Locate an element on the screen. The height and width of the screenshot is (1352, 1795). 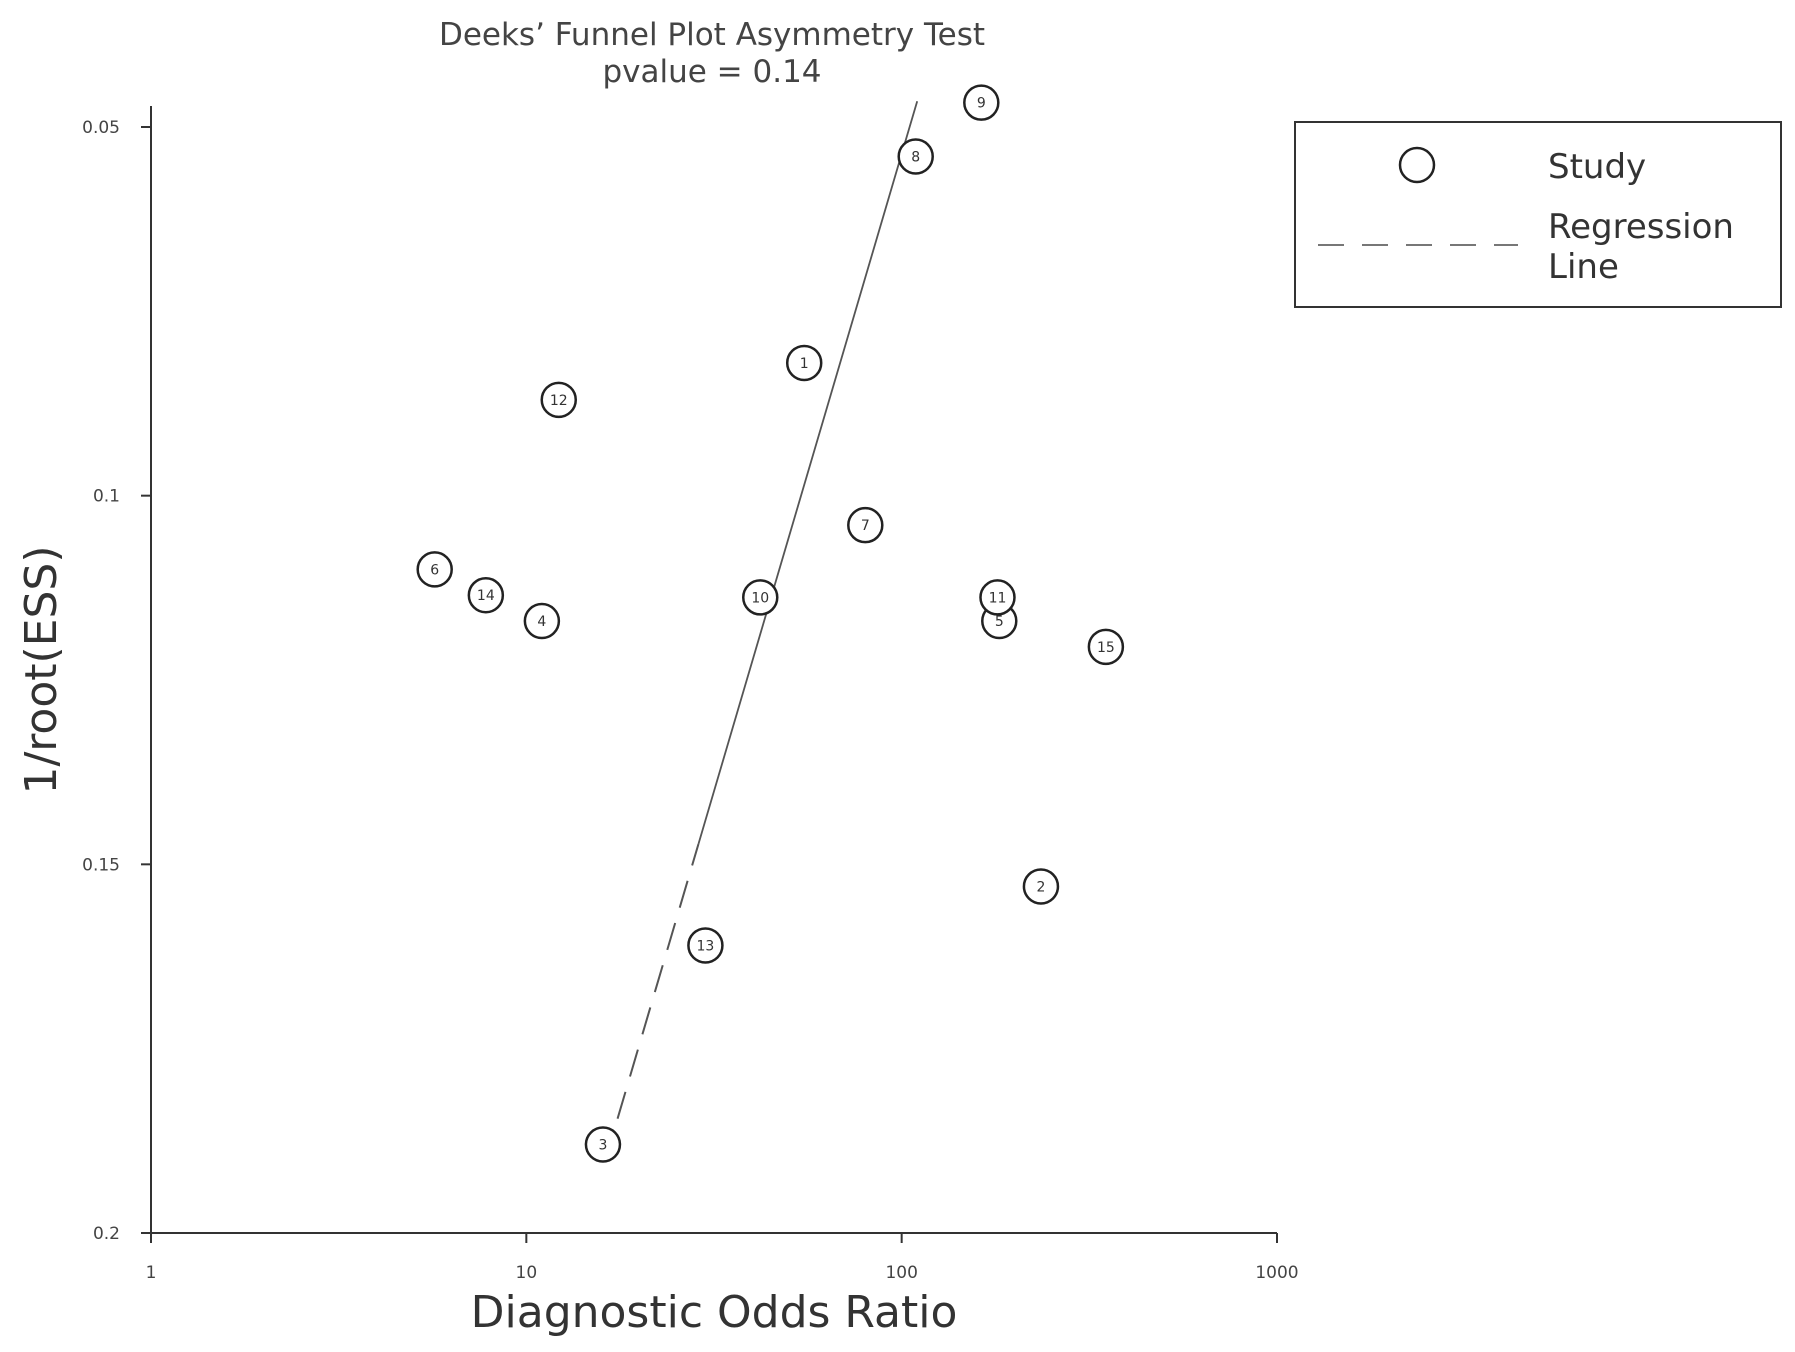
study-point-label: 8 is located at coordinates (915, 157).